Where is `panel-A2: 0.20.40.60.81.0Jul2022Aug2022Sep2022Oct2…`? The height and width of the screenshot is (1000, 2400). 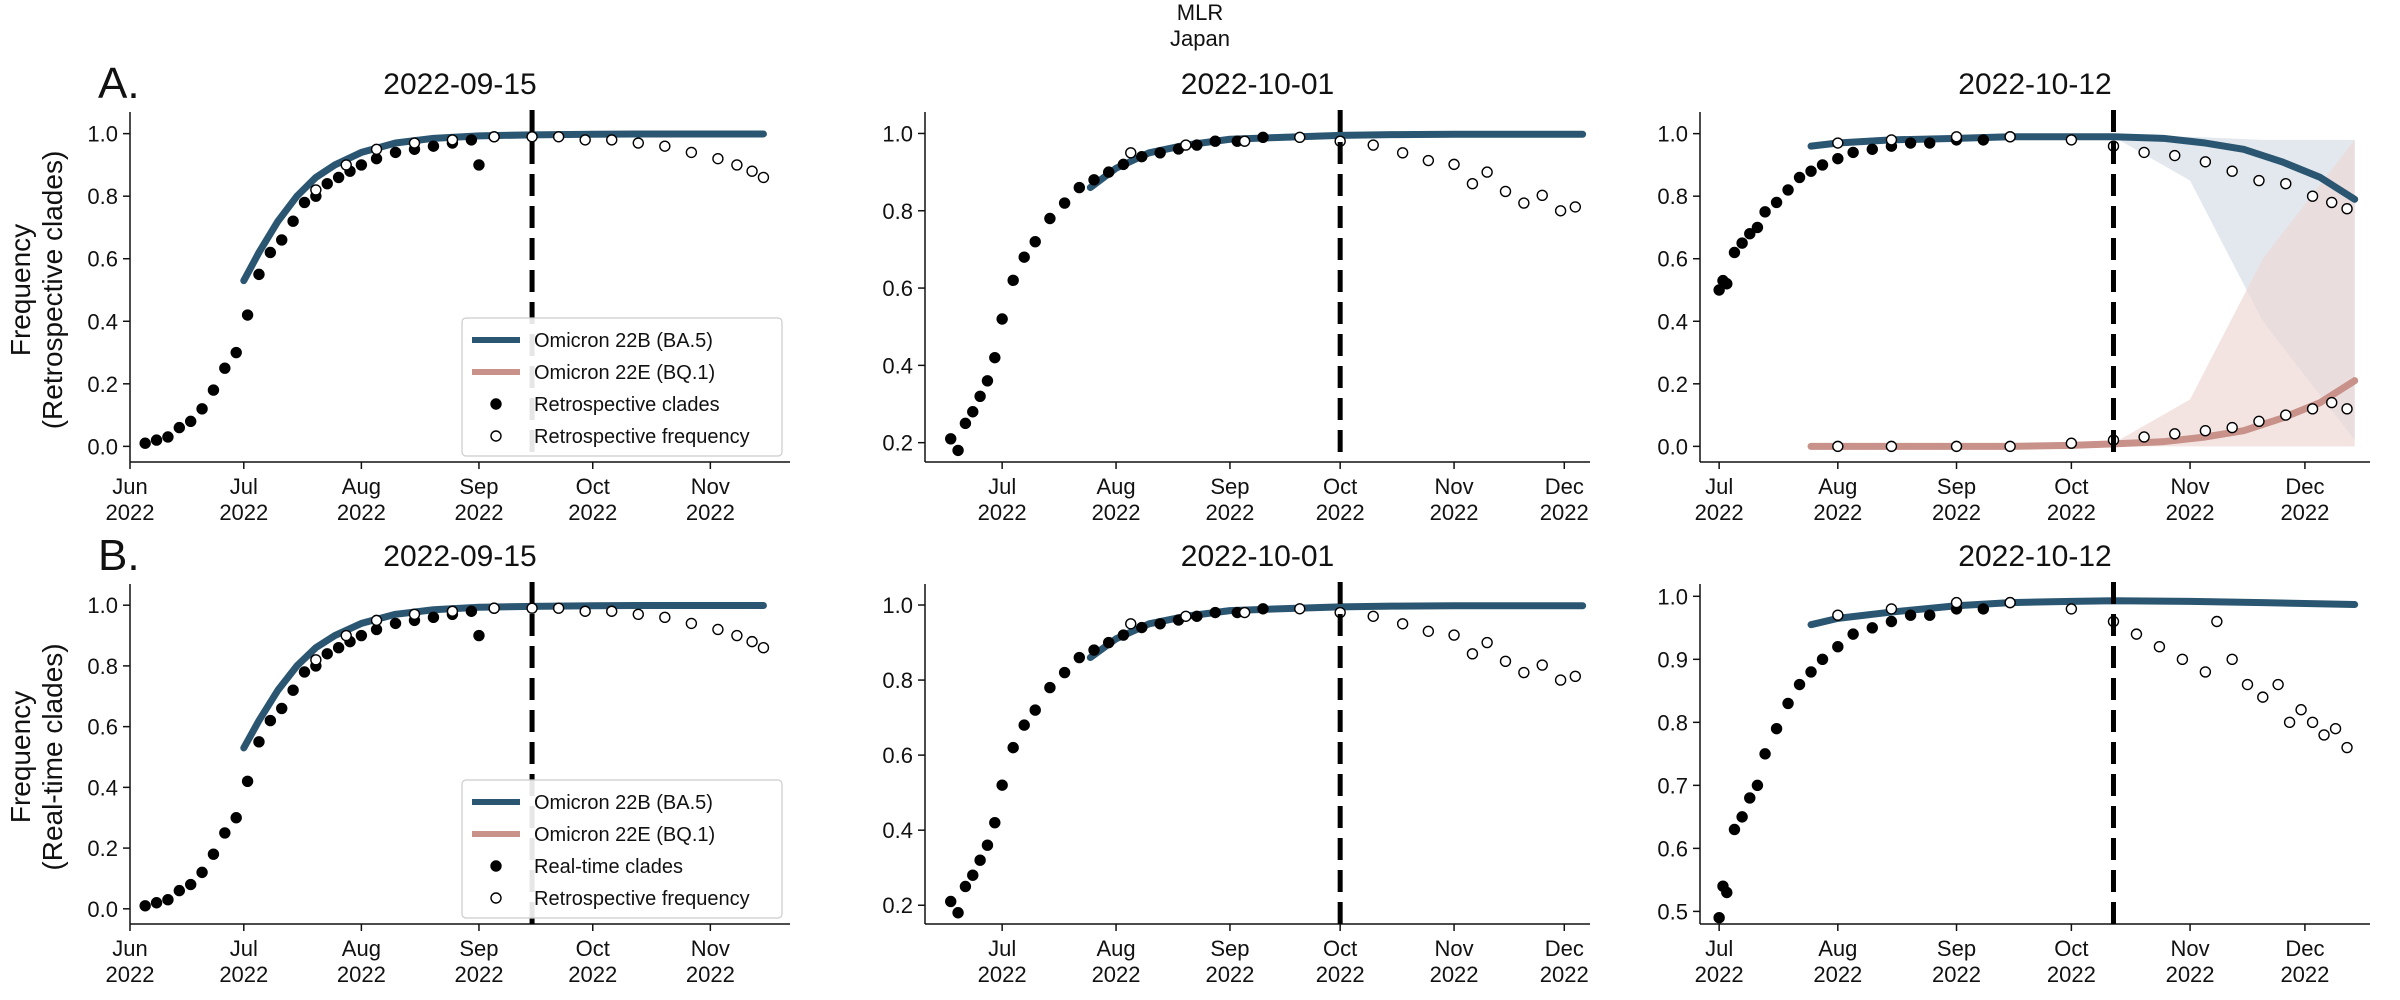 panel-A2: 0.20.40.60.81.0Jul2022Aug2022Sep2022Oct2… is located at coordinates (1236, 296).